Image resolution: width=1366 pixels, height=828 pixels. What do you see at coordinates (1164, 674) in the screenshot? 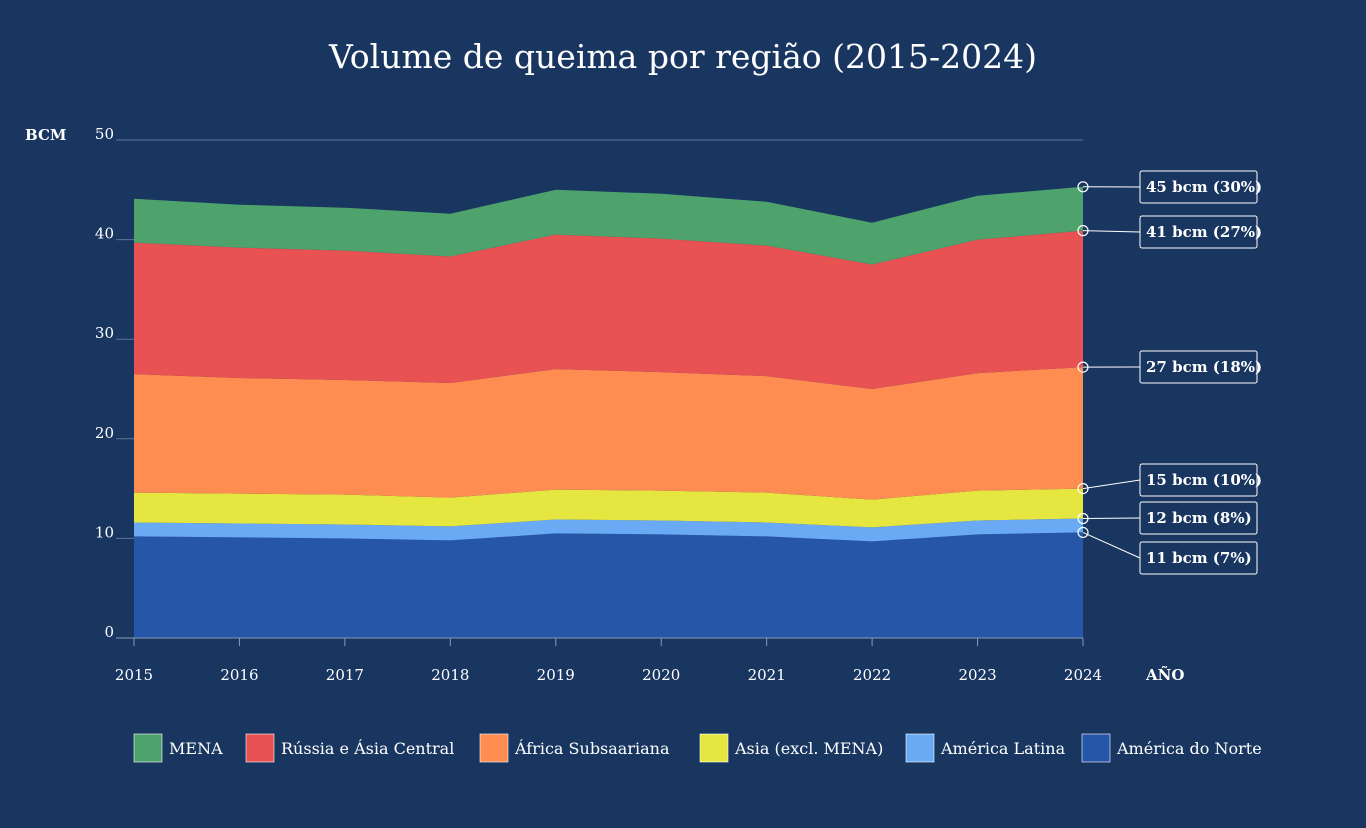
I see `x-axis-title: AÑO` at bounding box center [1164, 674].